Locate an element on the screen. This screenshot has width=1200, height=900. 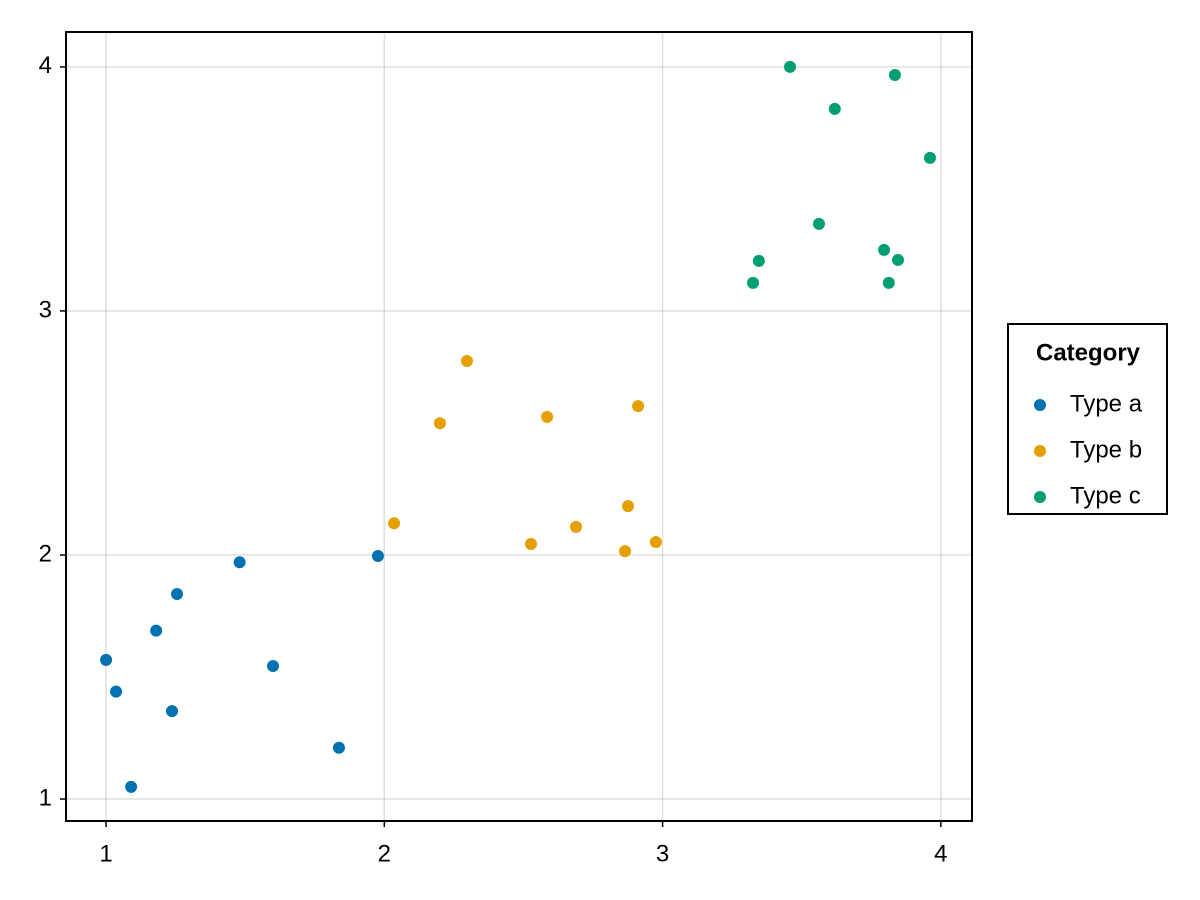
legend: Category Type a Type b Type c is located at coordinates (1087, 419).